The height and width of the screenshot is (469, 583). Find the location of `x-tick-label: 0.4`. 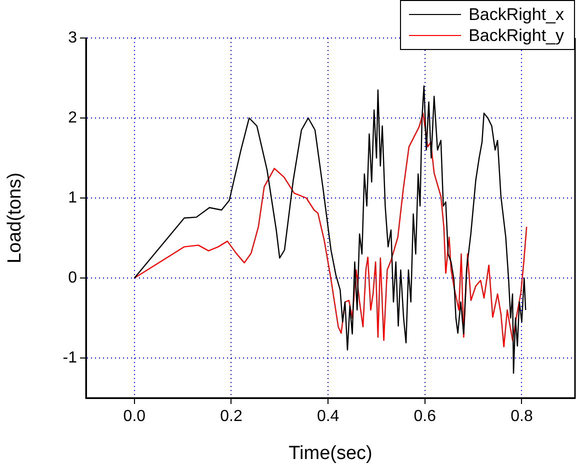

x-tick-label: 0.4 is located at coordinates (328, 417).